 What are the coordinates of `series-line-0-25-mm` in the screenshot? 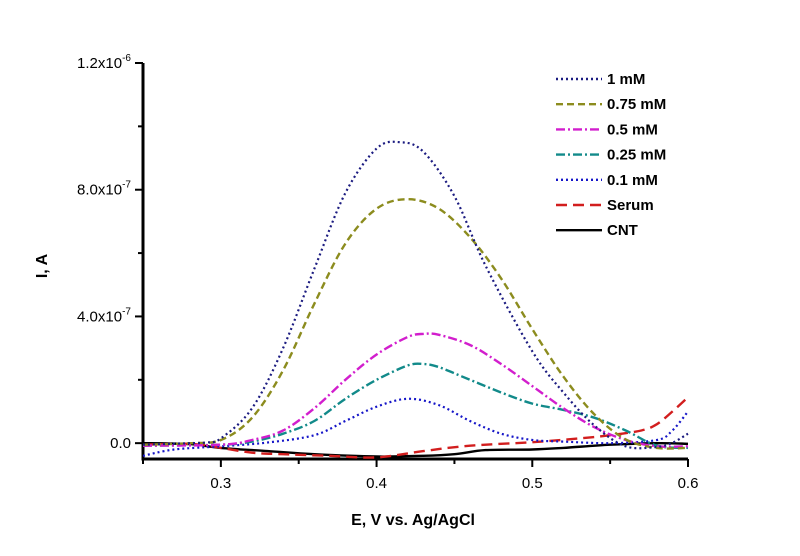 It's located at (415, 406).